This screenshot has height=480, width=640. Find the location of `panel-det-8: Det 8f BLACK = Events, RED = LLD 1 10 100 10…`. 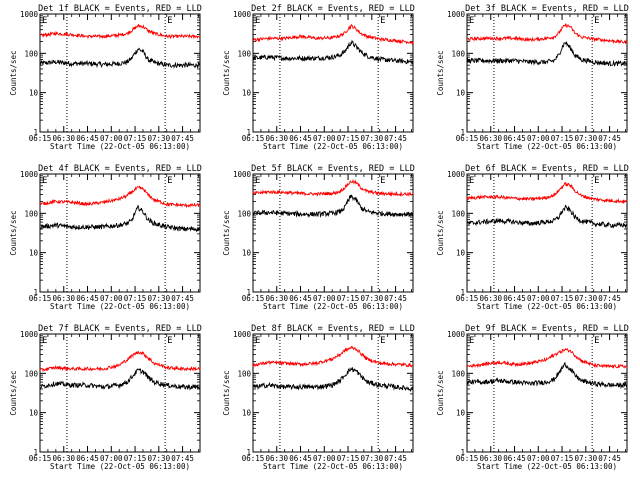

panel-det-8: Det 8f BLACK = Events, RED = LLD 1 10 100 10… is located at coordinates (318, 397).